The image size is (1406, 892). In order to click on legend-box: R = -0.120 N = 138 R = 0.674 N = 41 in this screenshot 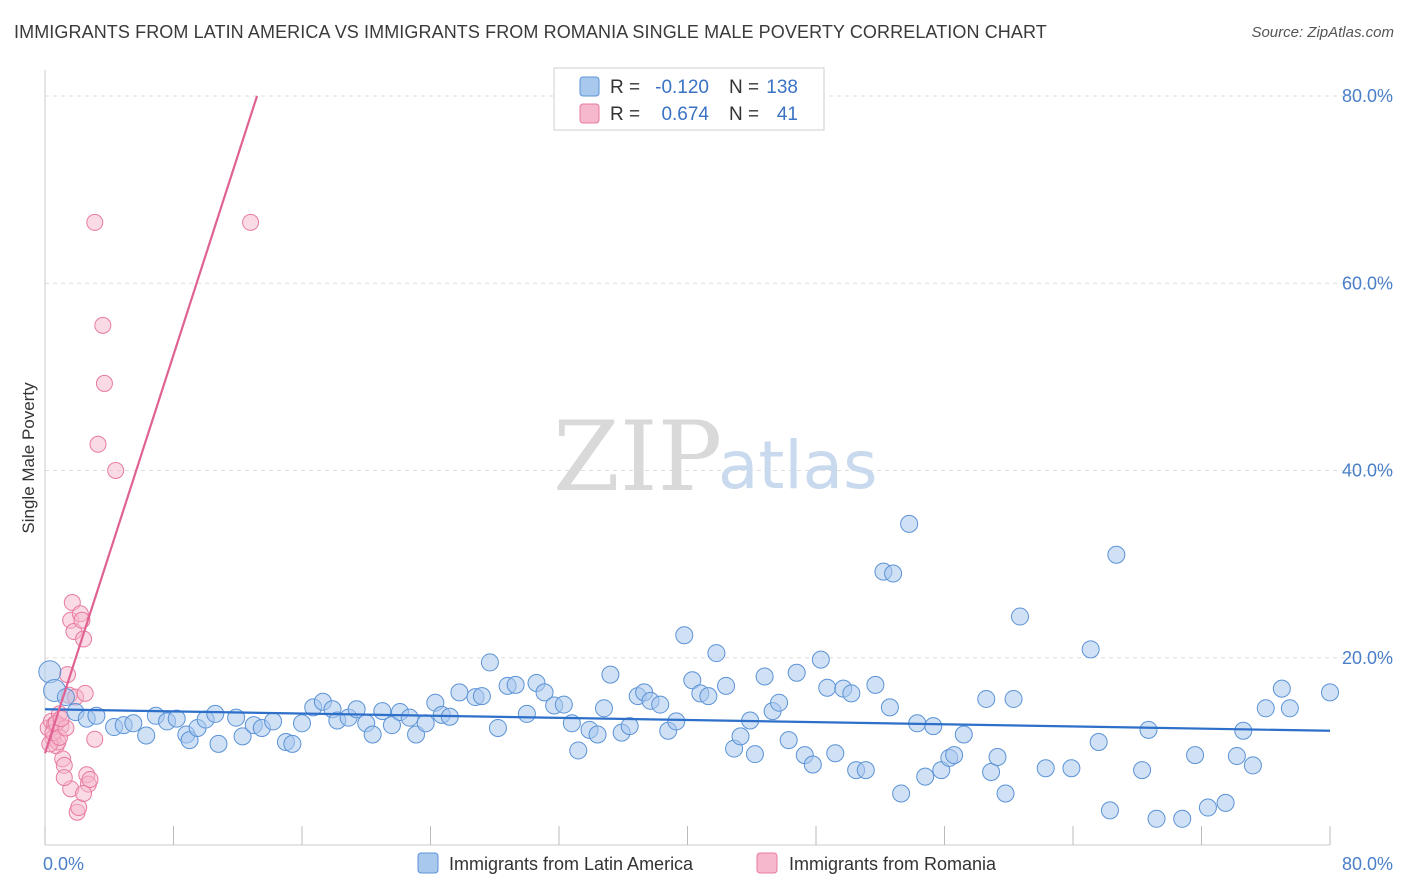, I will do `click(689, 99)`.